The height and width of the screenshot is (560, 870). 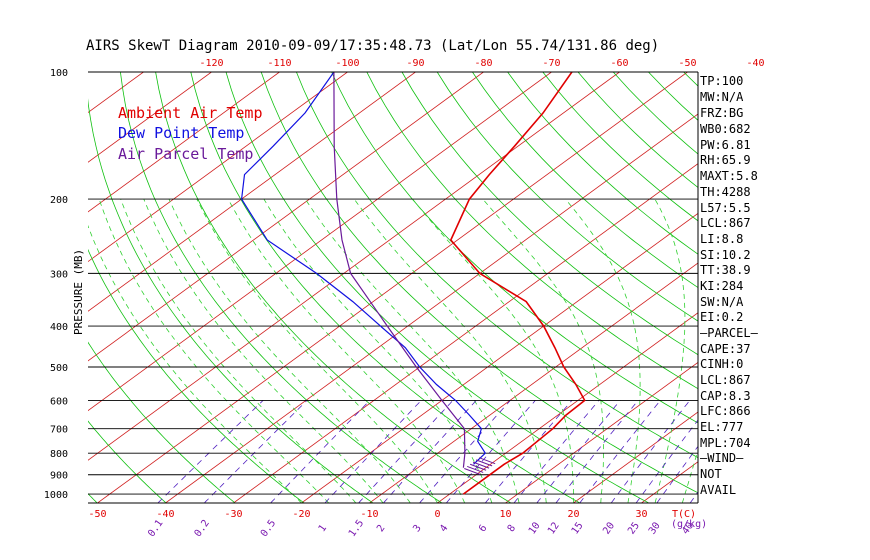 I want to click on bottom-temp-tick-label: 0, so click(x=437, y=514).